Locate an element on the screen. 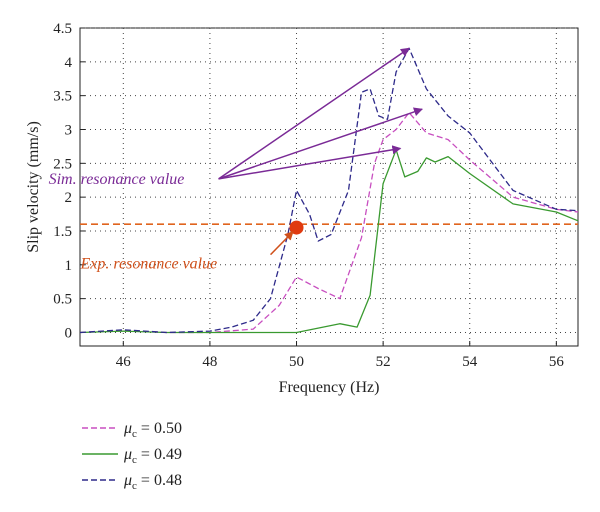  y-tick-label: 3.5 is located at coordinates (62, 97).